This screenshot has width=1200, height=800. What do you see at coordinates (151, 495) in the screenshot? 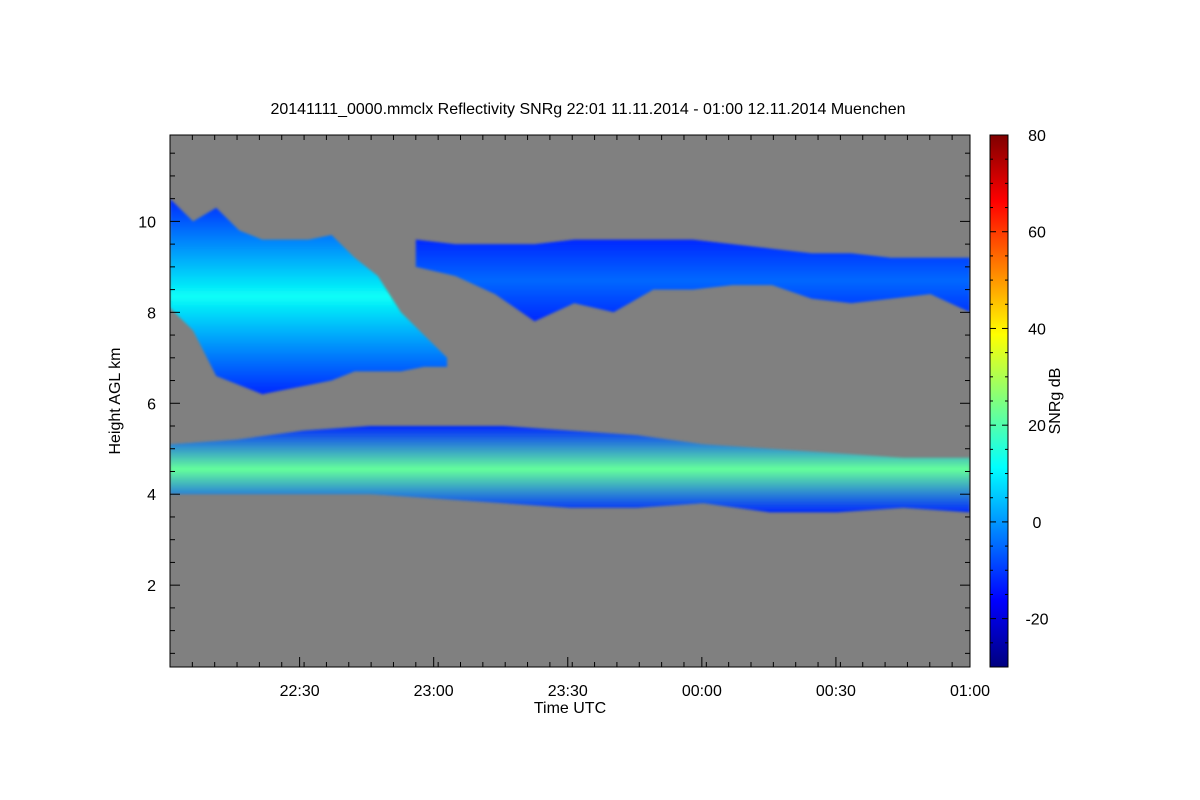
I see `y-tick-label: 4` at bounding box center [151, 495].